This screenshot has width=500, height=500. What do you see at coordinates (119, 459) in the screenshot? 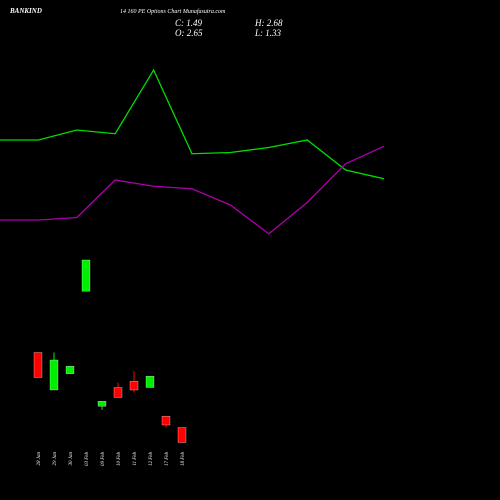
I see `x-tick-label: 10 Feb` at bounding box center [119, 459].